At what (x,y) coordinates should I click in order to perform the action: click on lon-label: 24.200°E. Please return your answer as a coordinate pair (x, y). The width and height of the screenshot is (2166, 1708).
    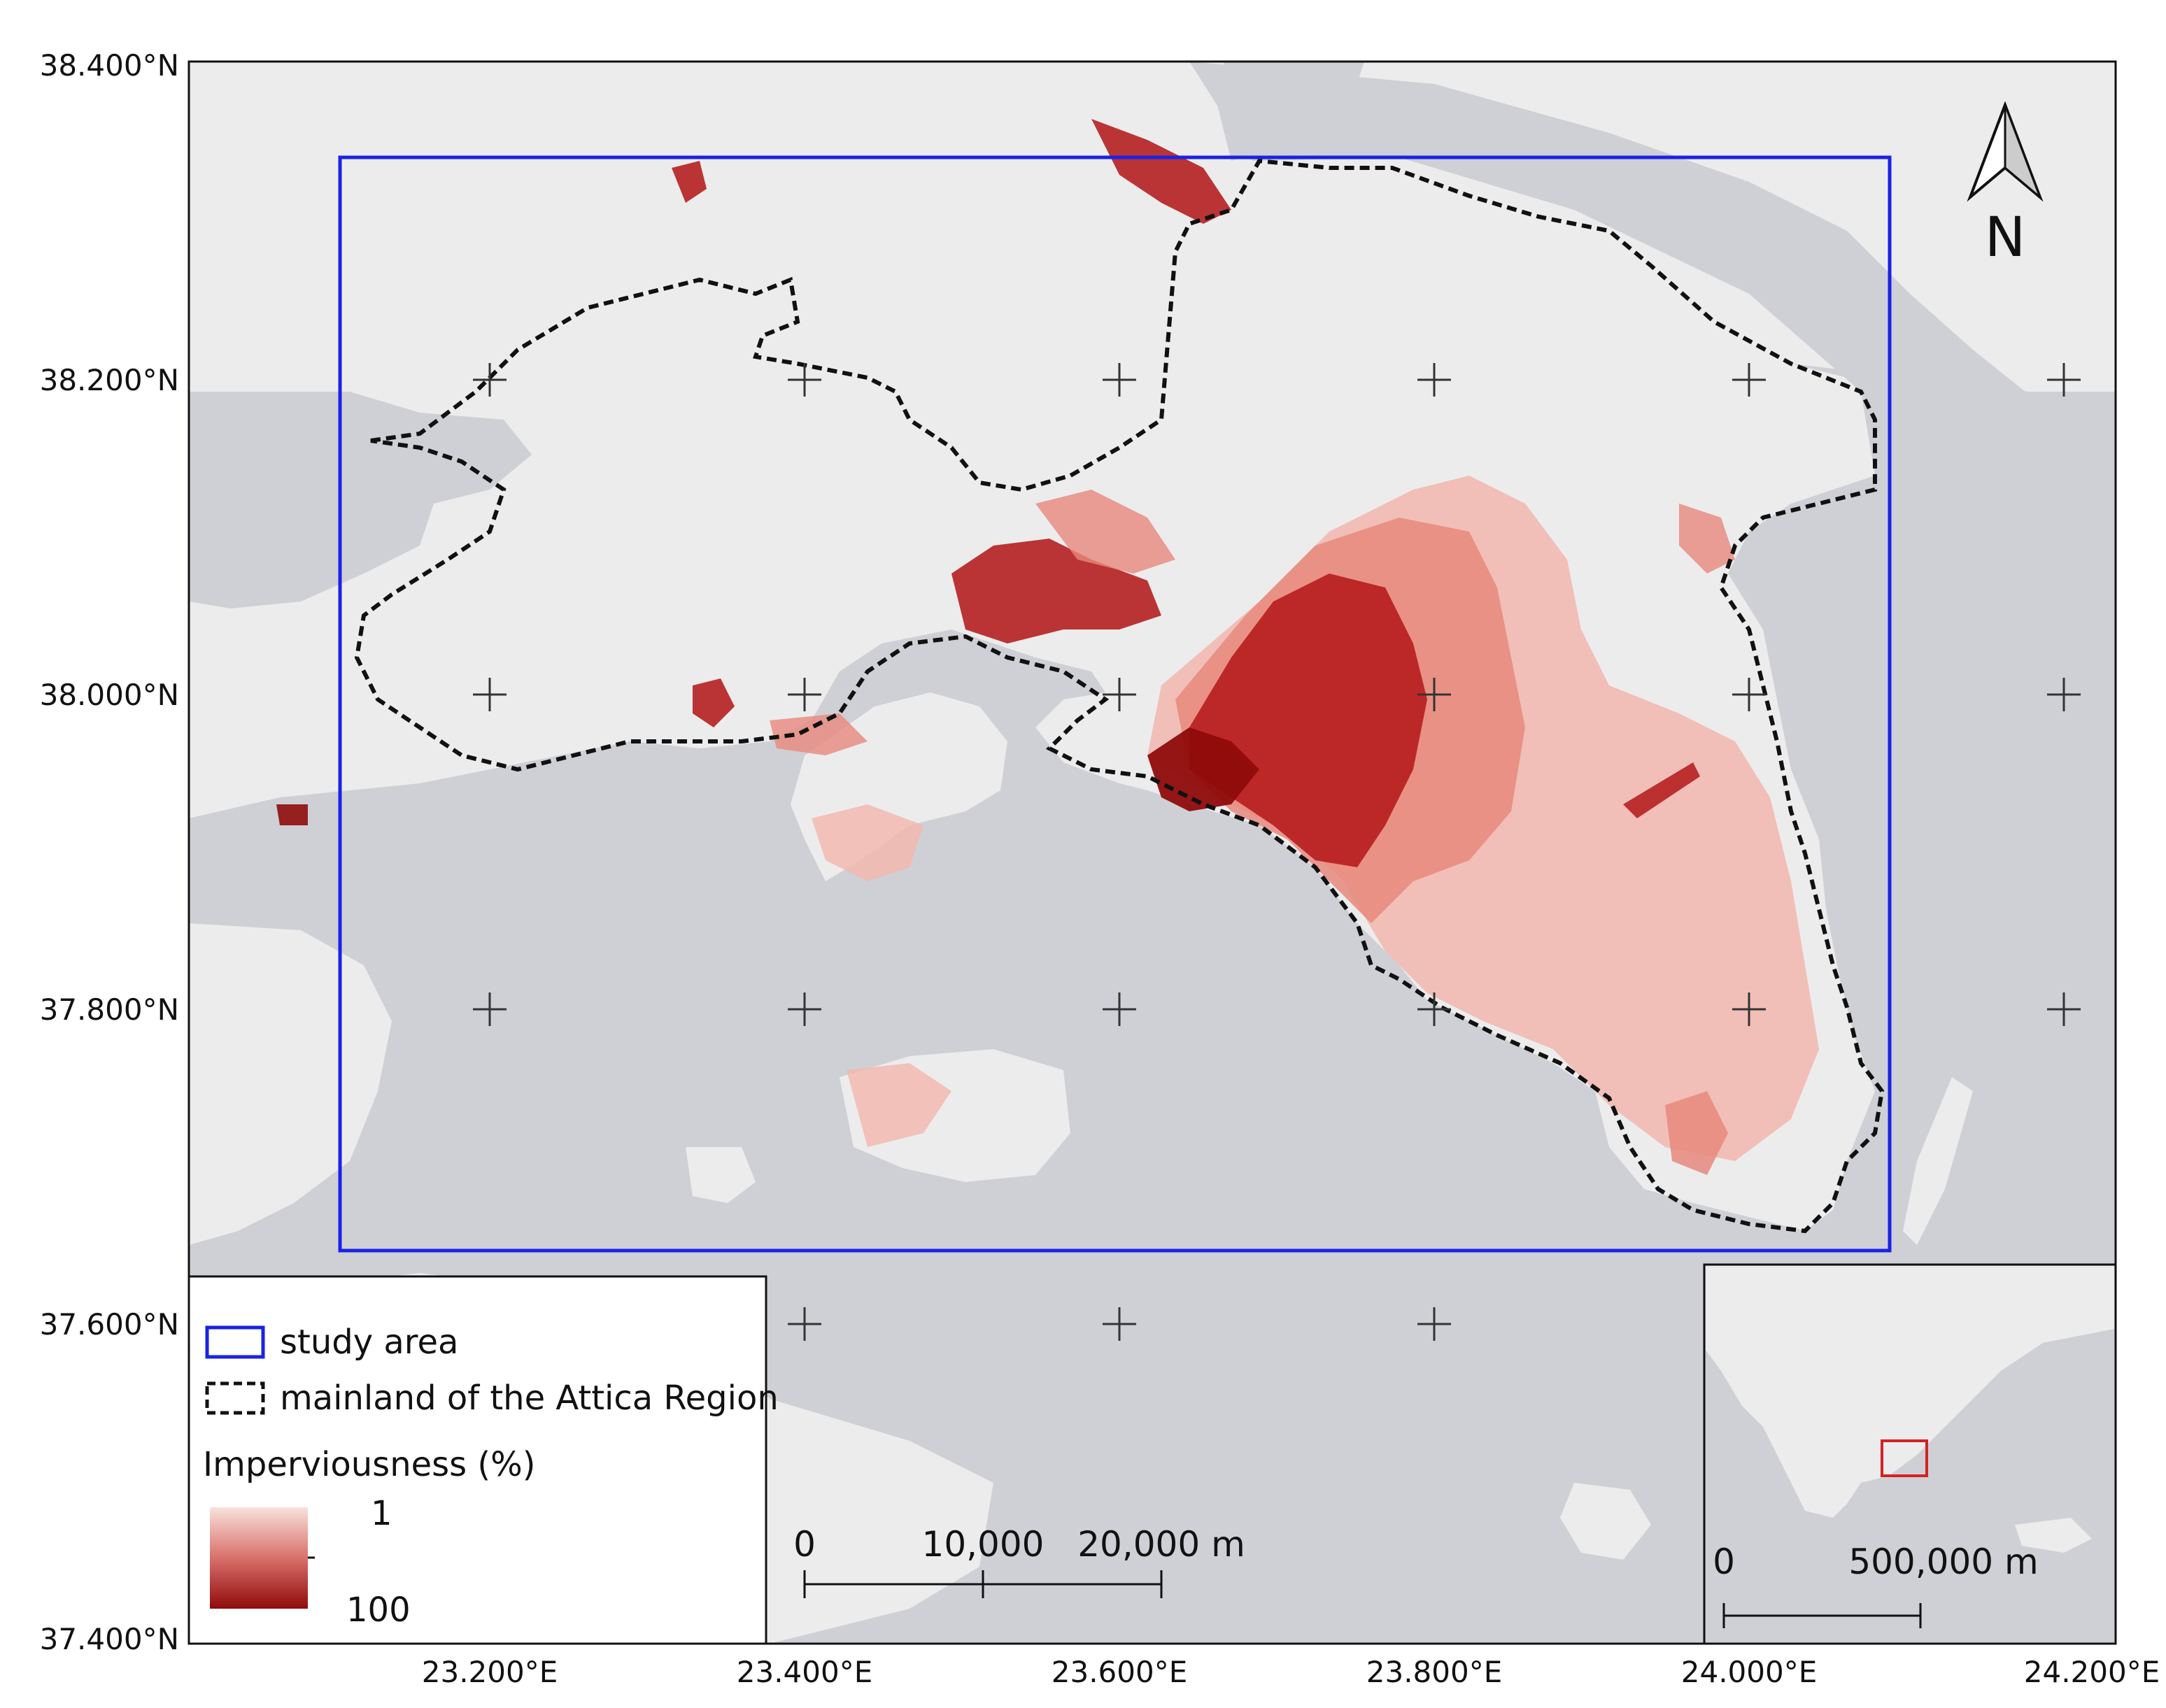
    Looking at the image, I should click on (2092, 1672).